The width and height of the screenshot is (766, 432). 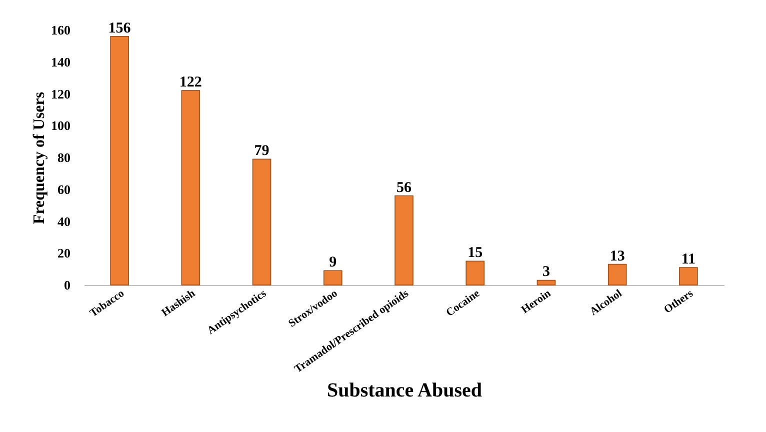 What do you see at coordinates (404, 188) in the screenshot?
I see `data-label: 56` at bounding box center [404, 188].